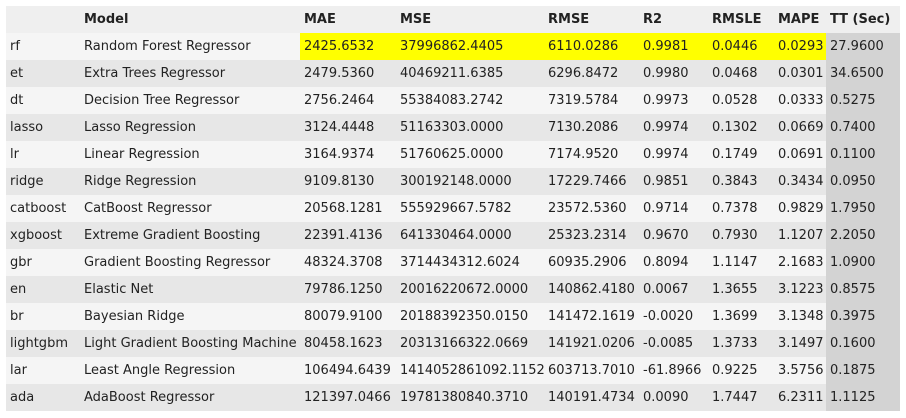  What do you see at coordinates (666, 181) in the screenshot?
I see `r2-cell: 0.9851` at bounding box center [666, 181].